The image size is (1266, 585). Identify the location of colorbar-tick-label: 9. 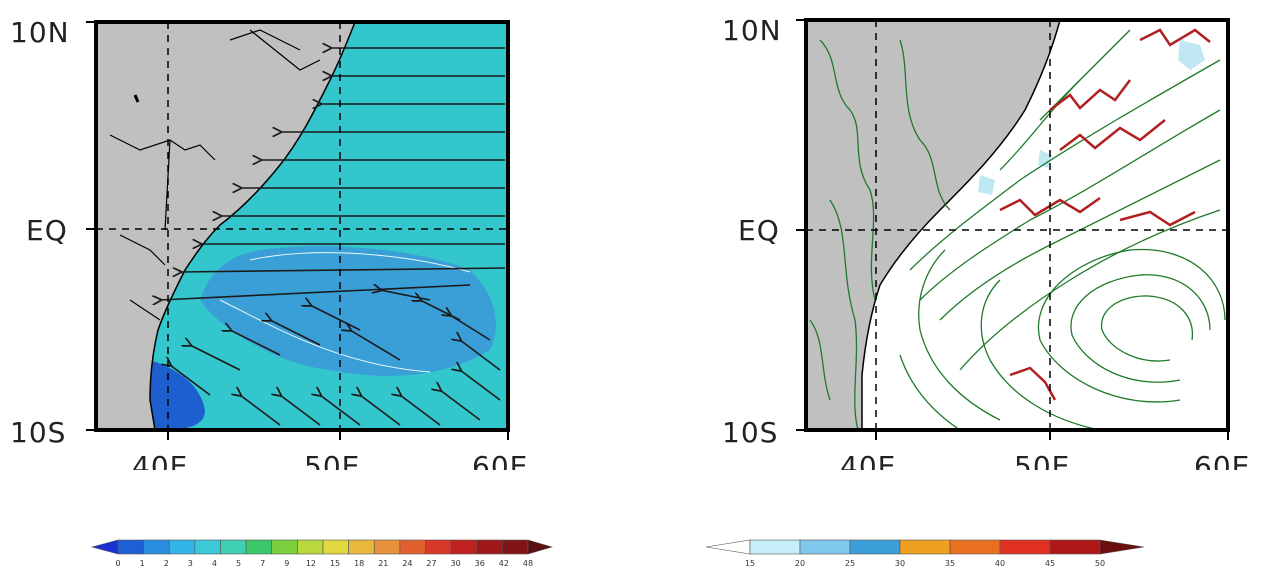
(286, 563).